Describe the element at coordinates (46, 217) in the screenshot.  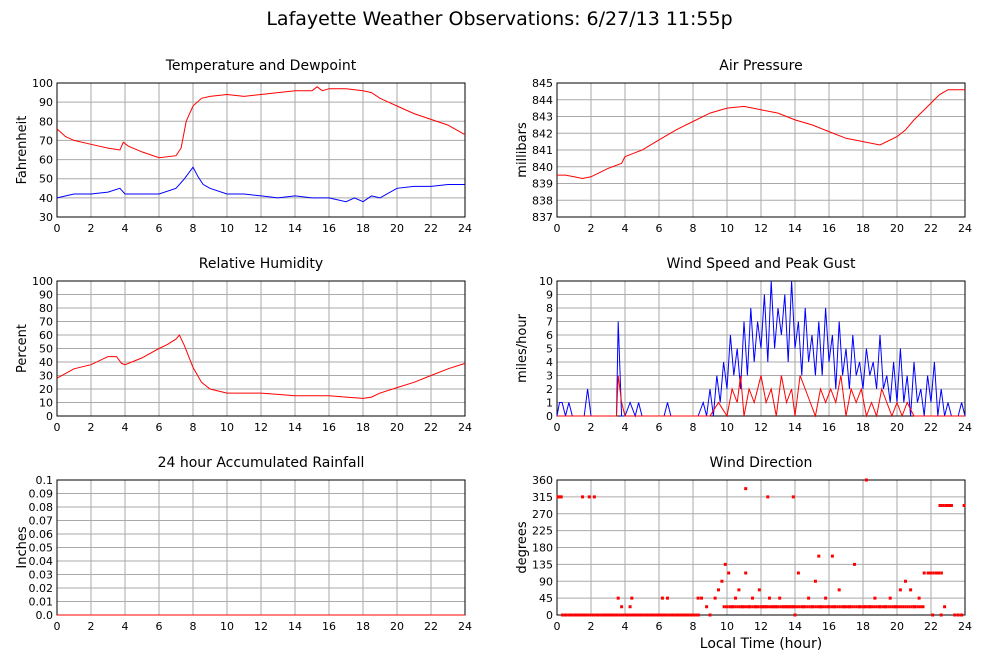
I see `y-tick-label: 30` at that location.